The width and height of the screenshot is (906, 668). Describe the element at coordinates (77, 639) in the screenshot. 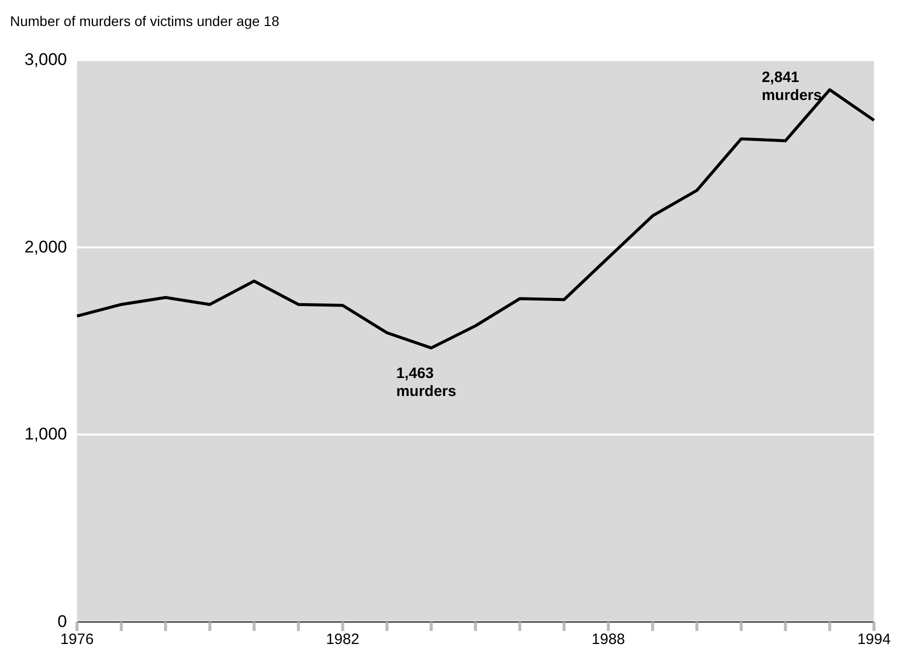

I see `x-tick-label: 1976` at that location.